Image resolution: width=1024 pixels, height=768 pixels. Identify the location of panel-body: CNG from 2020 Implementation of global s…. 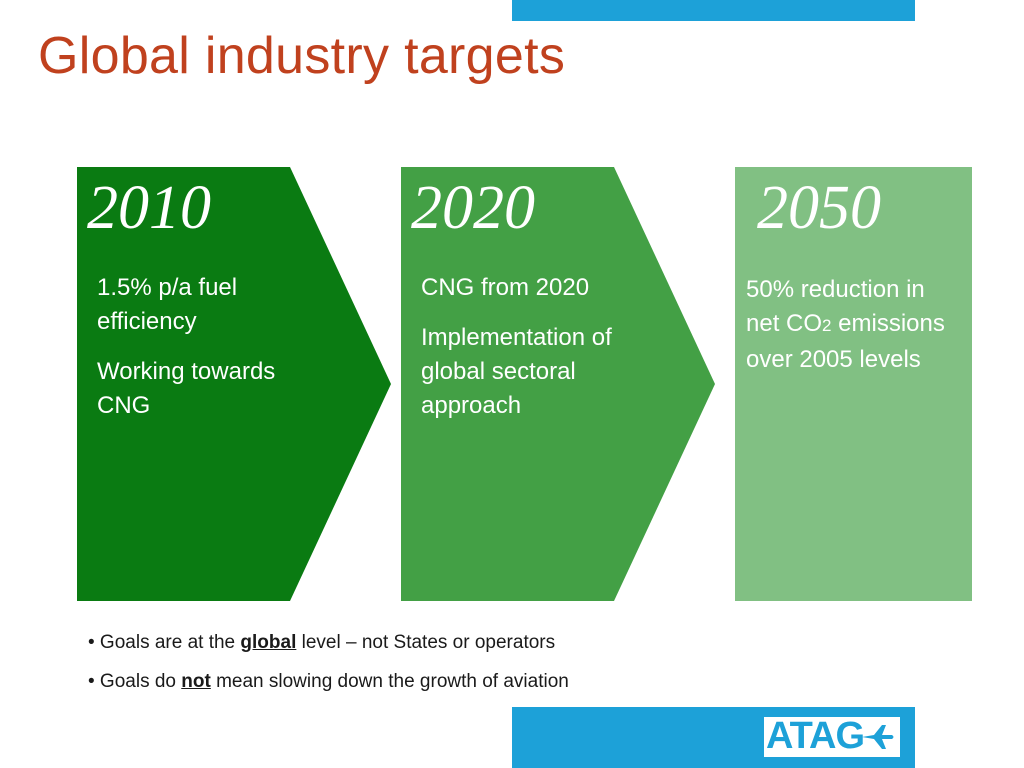
(541, 355).